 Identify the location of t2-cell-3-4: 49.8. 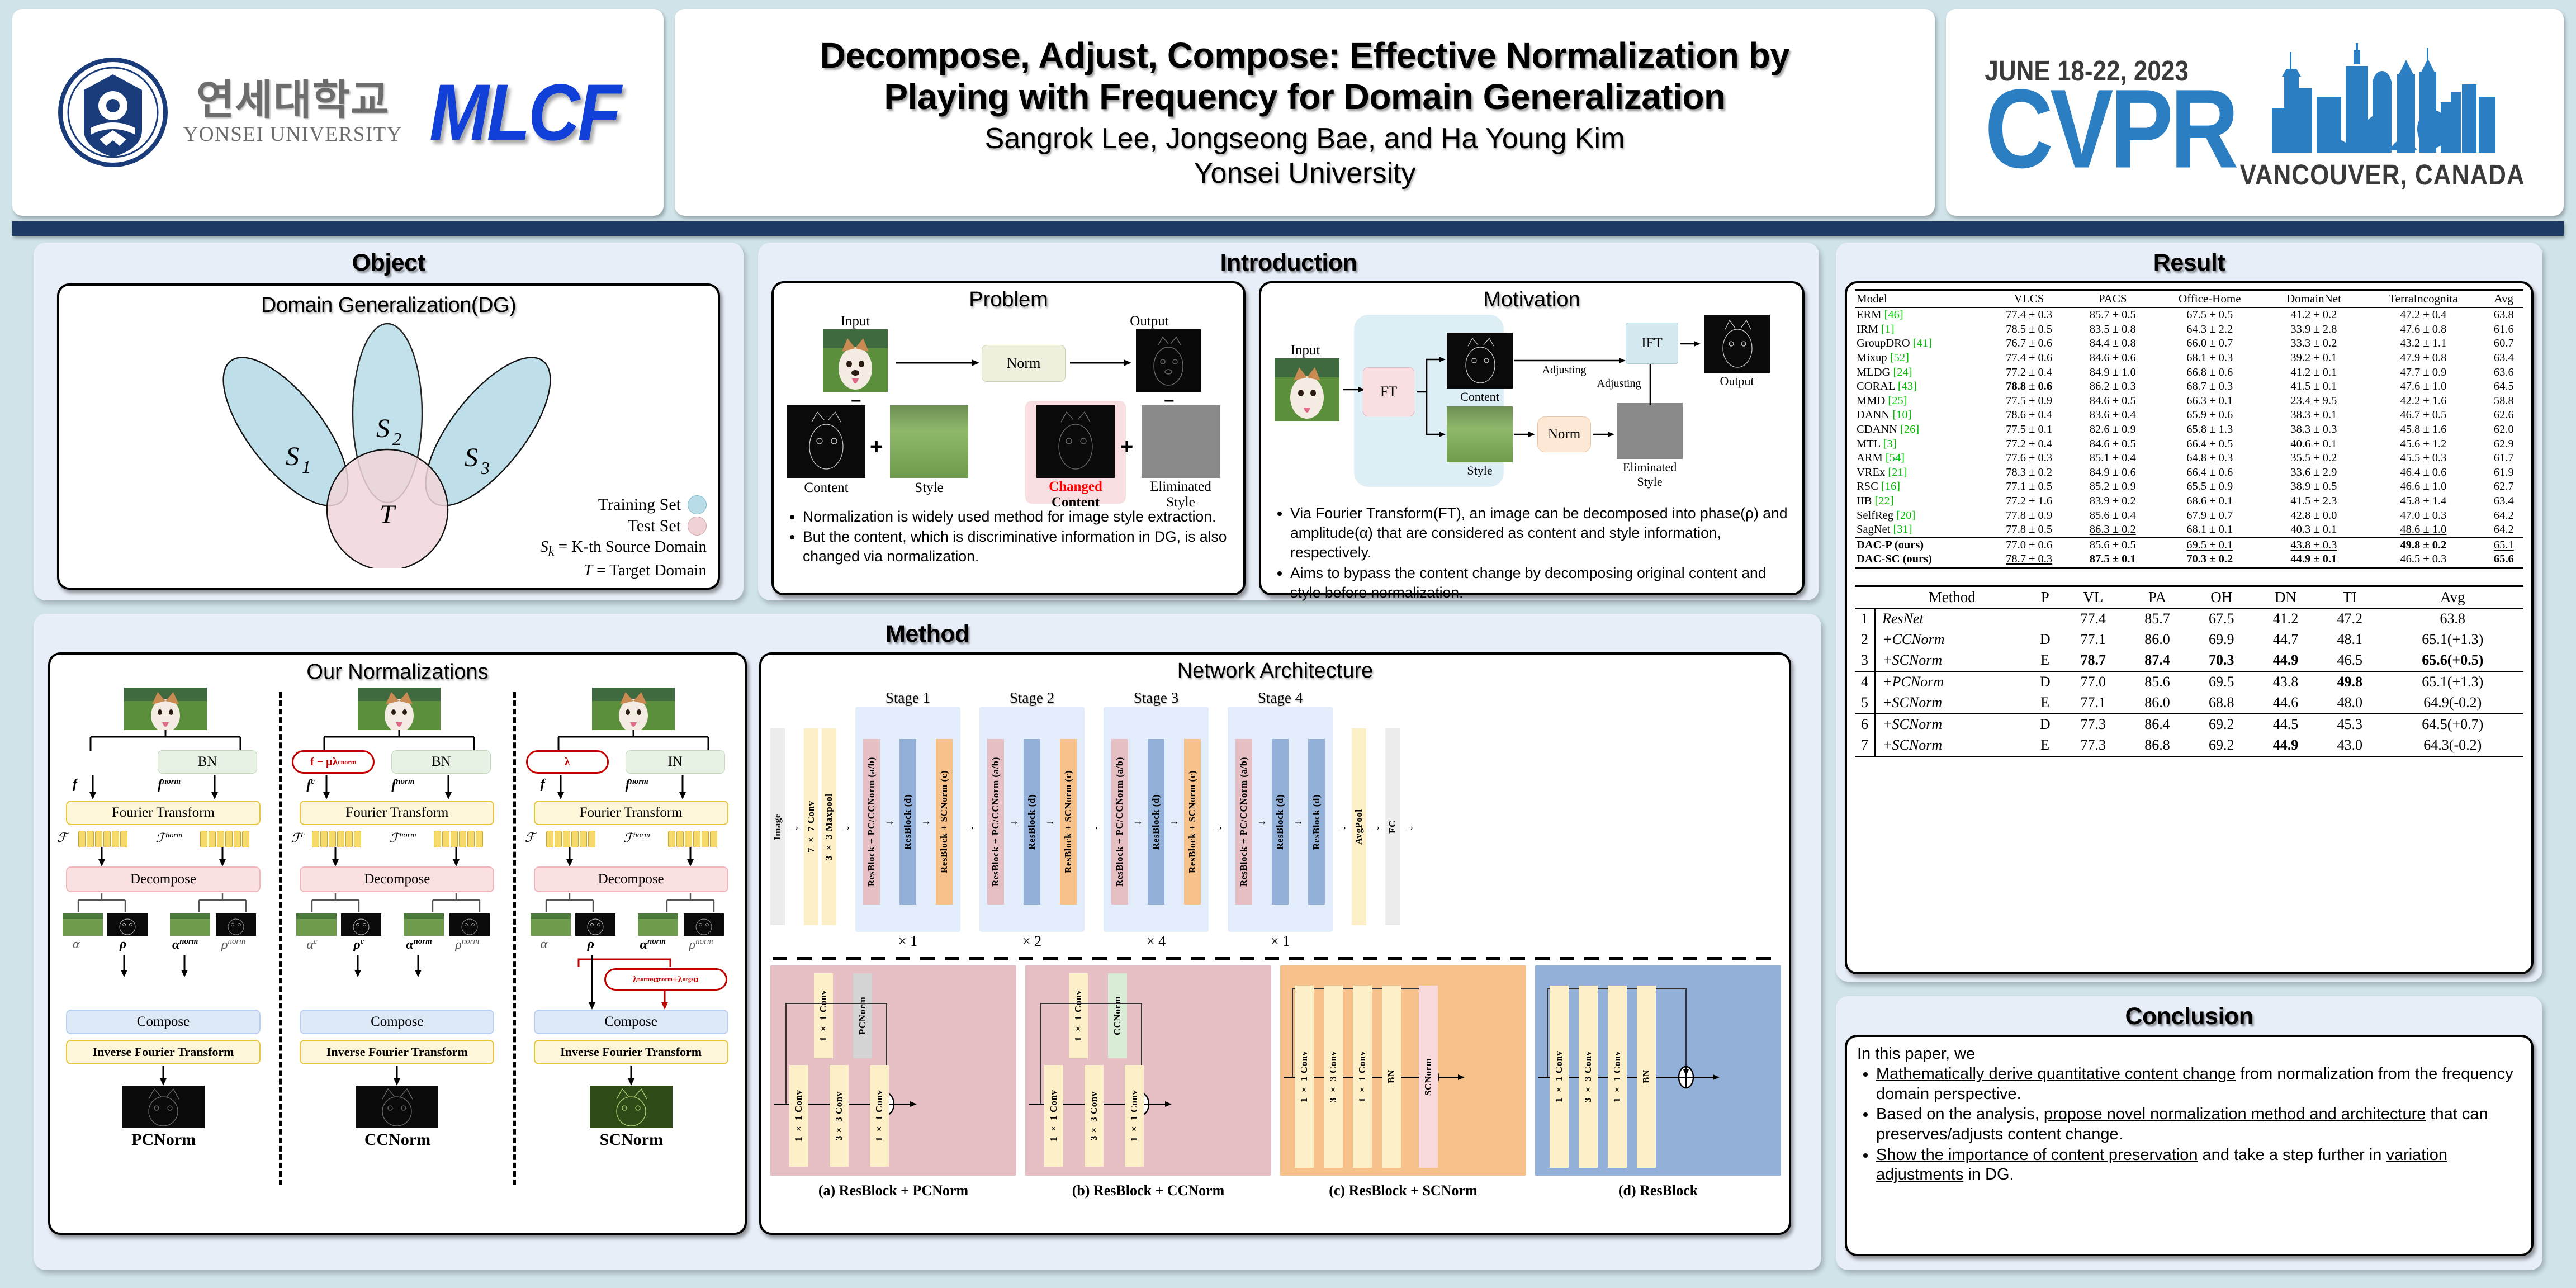
(2350, 682).